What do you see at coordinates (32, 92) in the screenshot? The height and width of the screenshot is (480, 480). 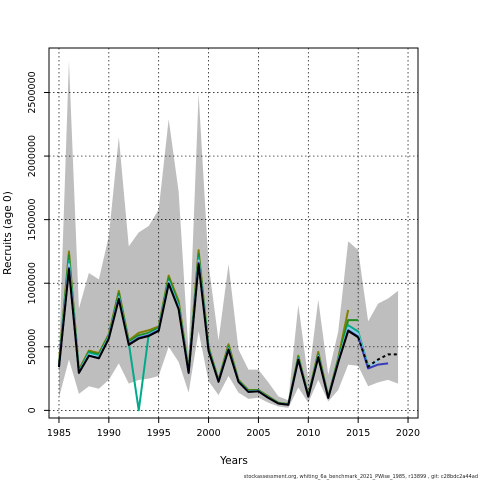 I see `y-tick-label: 2500000` at bounding box center [32, 92].